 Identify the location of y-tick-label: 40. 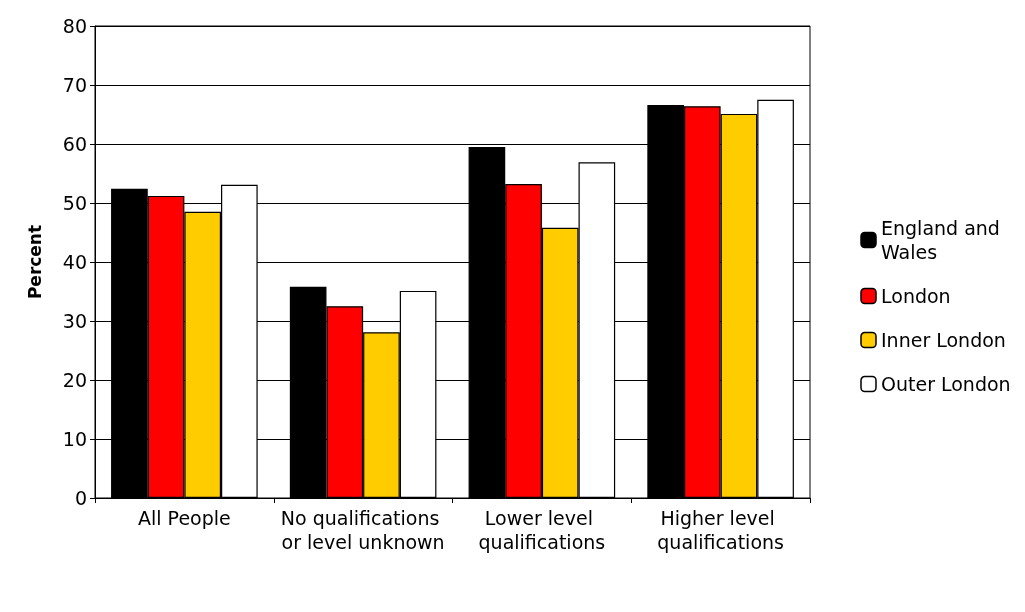
(74, 262).